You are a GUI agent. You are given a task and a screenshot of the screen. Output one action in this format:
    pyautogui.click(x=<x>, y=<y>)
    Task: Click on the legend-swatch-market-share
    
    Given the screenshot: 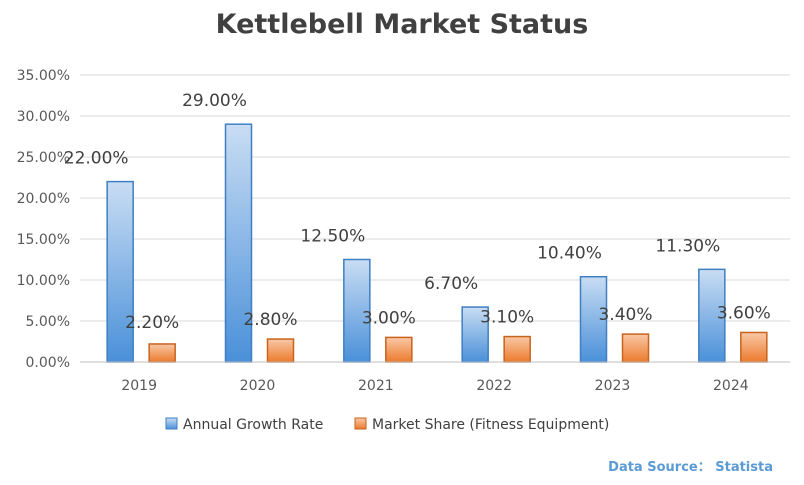 What is the action you would take?
    pyautogui.click(x=360, y=423)
    